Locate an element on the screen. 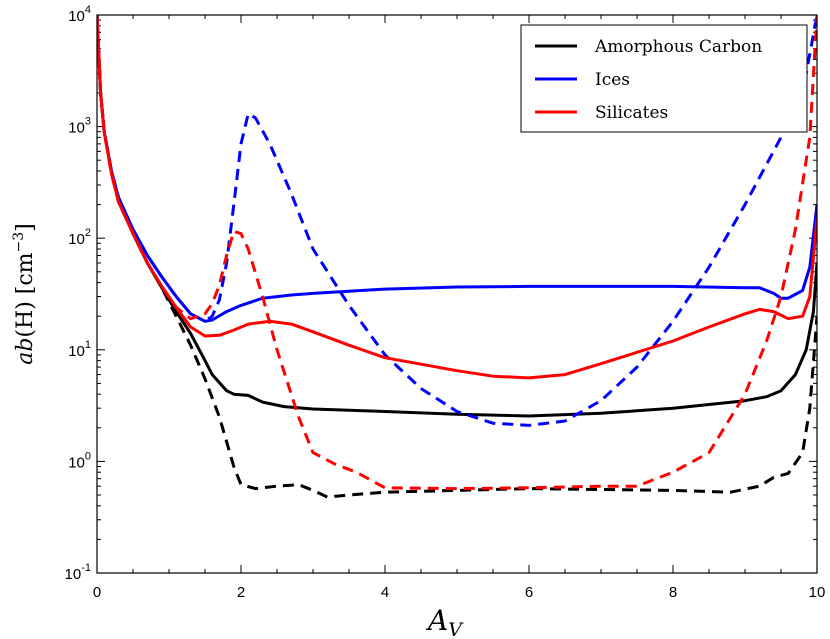 The width and height of the screenshot is (830, 639). x-tick-label: 2 is located at coordinates (241, 592).